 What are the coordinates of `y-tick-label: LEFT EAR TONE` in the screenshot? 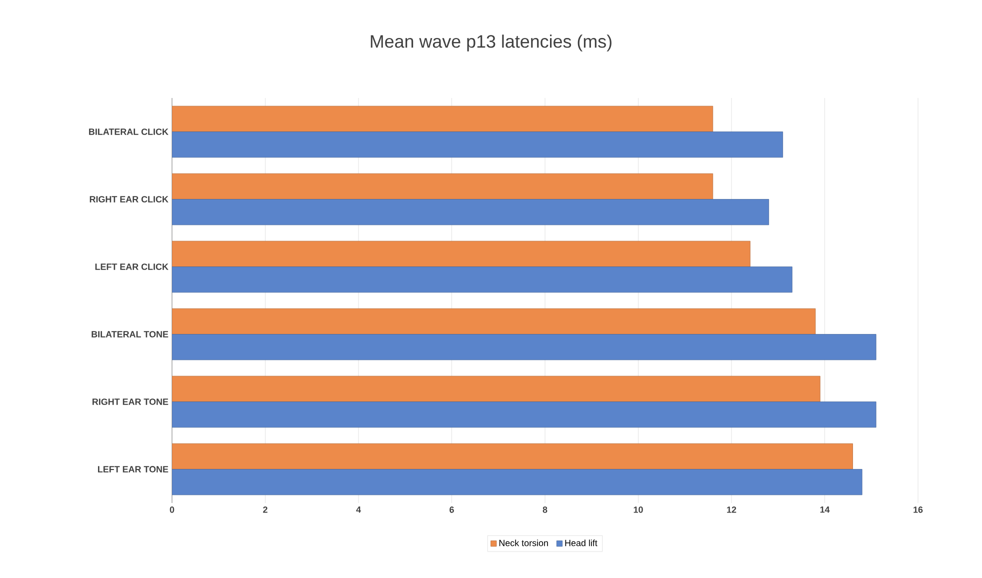 It's located at (133, 469).